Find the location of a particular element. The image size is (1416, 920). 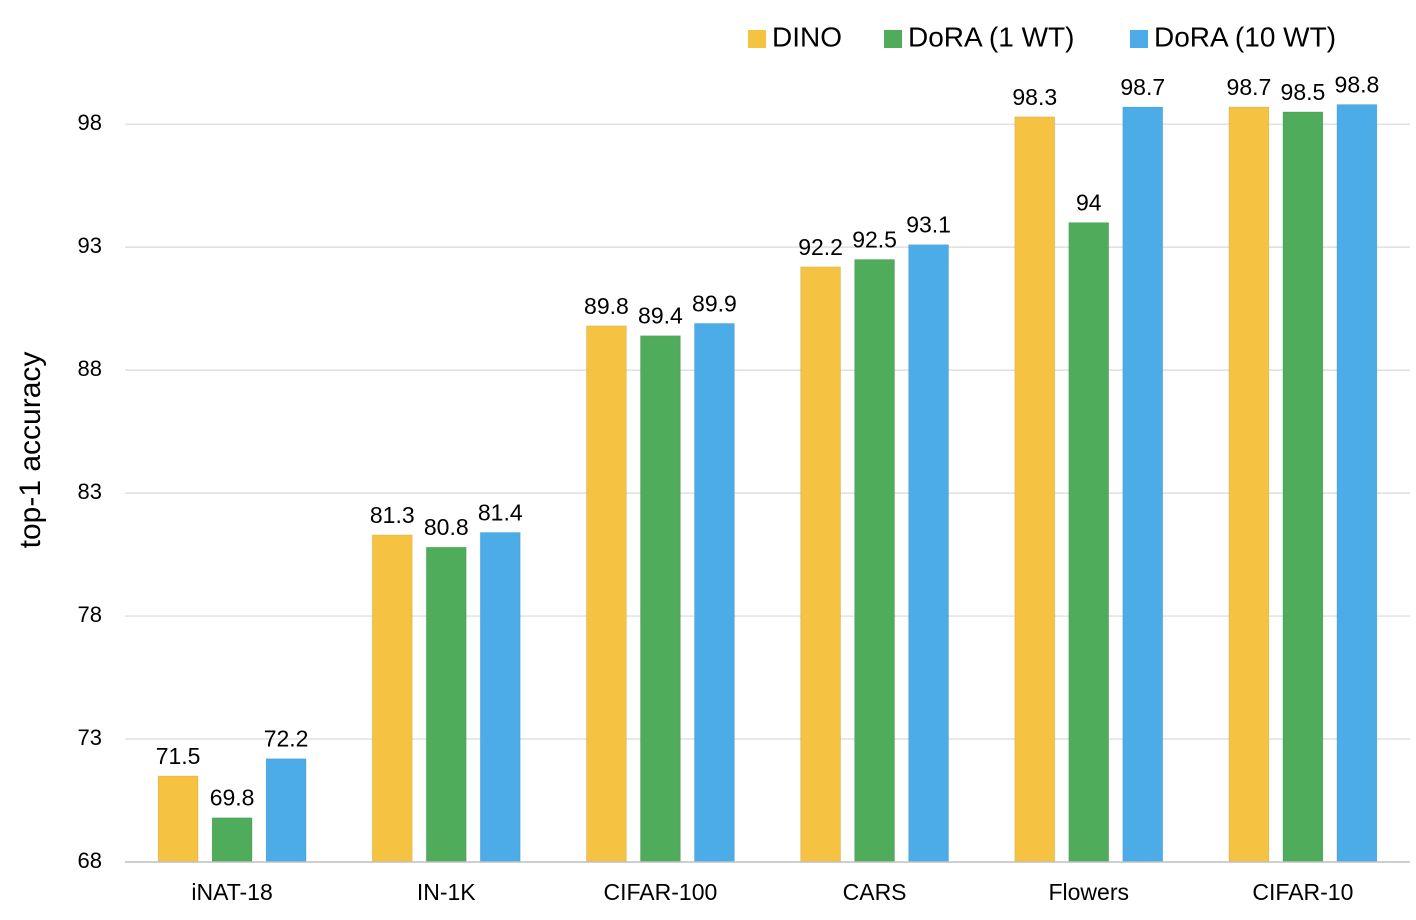

data-label-dora-10-wt: 81.4 is located at coordinates (500, 512).